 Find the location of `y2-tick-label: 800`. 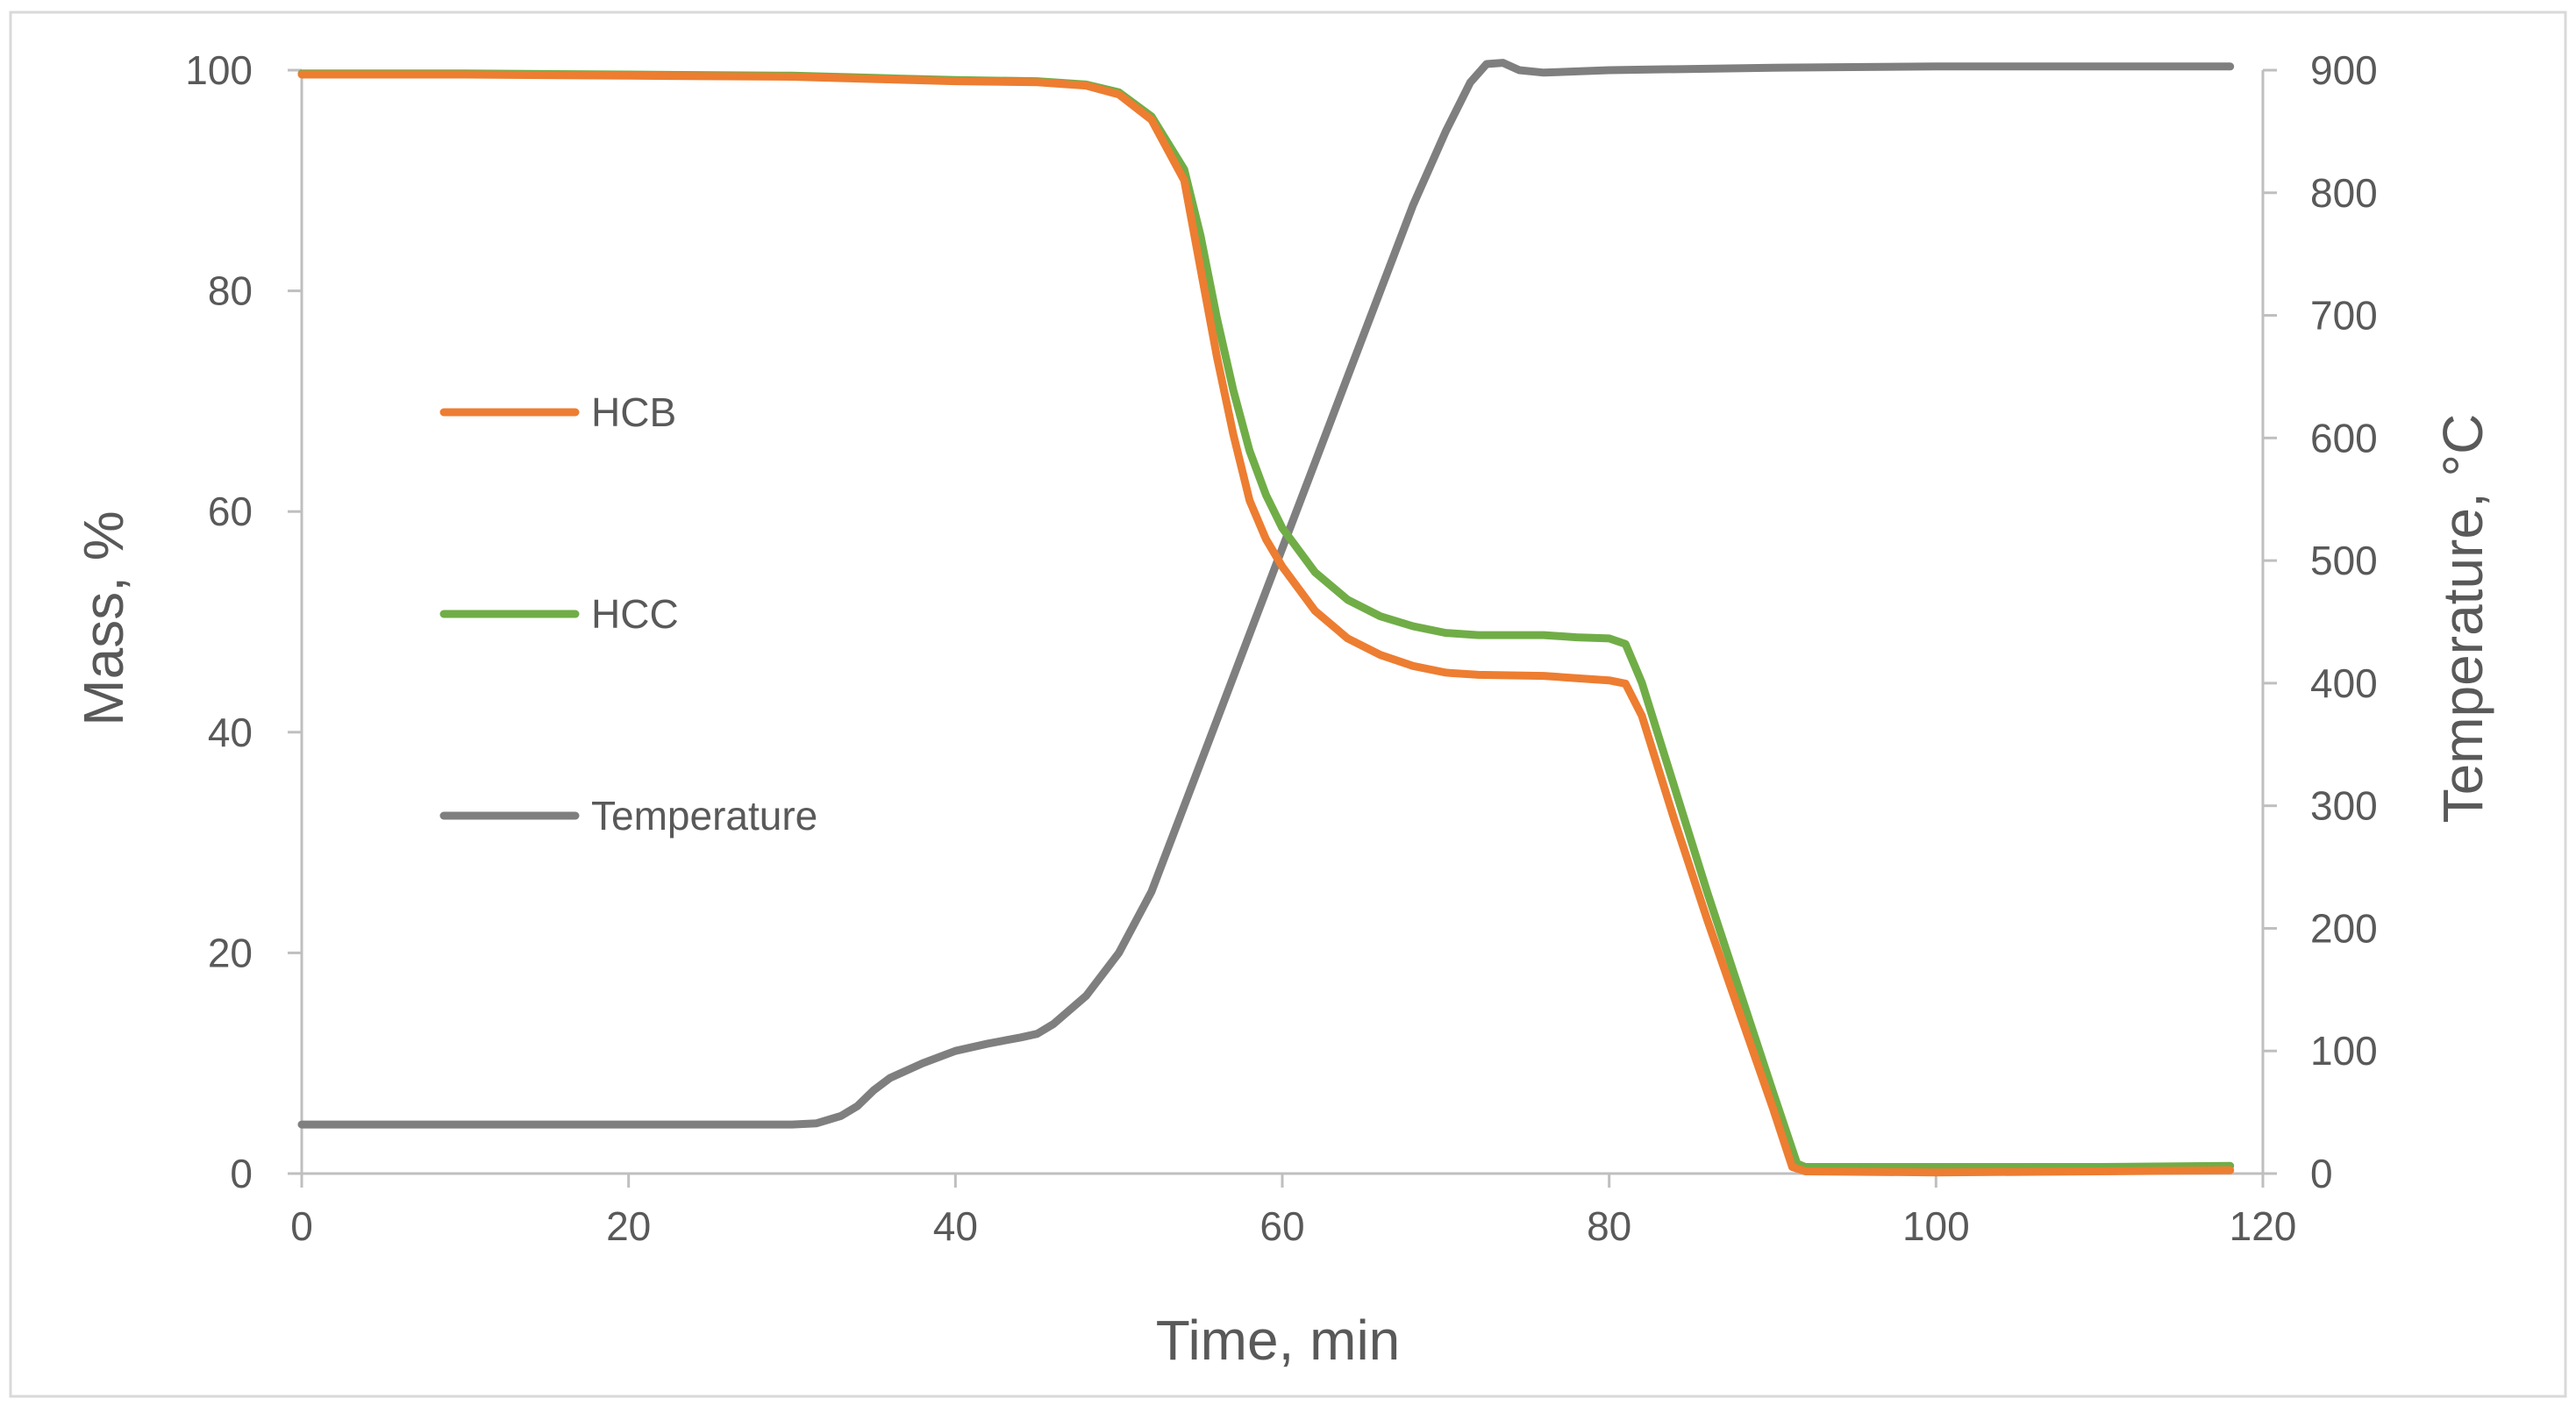

y2-tick-label: 800 is located at coordinates (2344, 193).